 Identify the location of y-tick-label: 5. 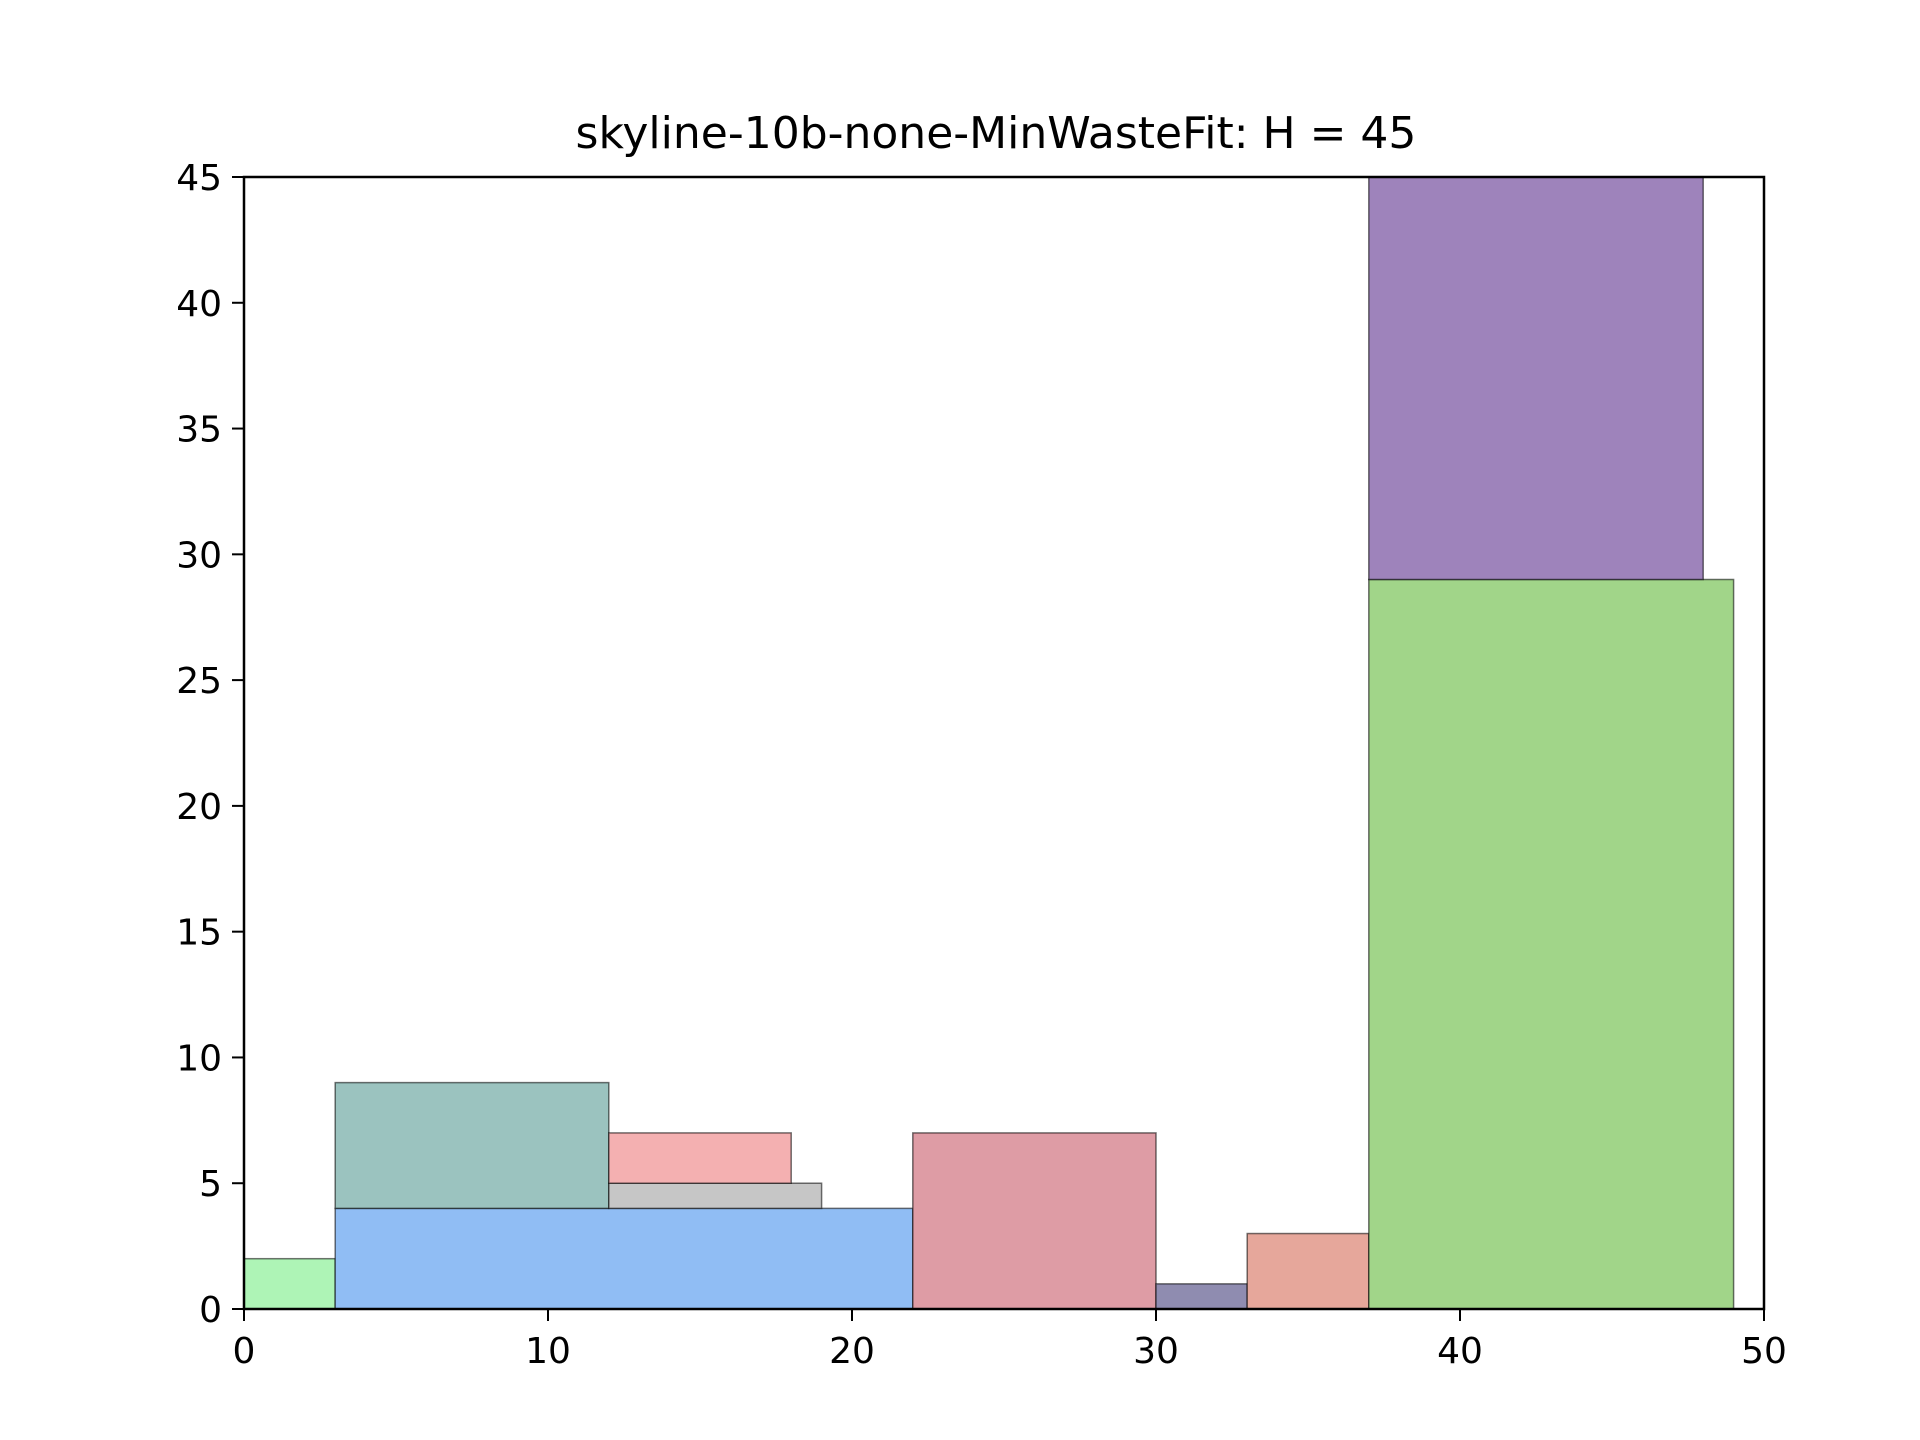
(210, 1184).